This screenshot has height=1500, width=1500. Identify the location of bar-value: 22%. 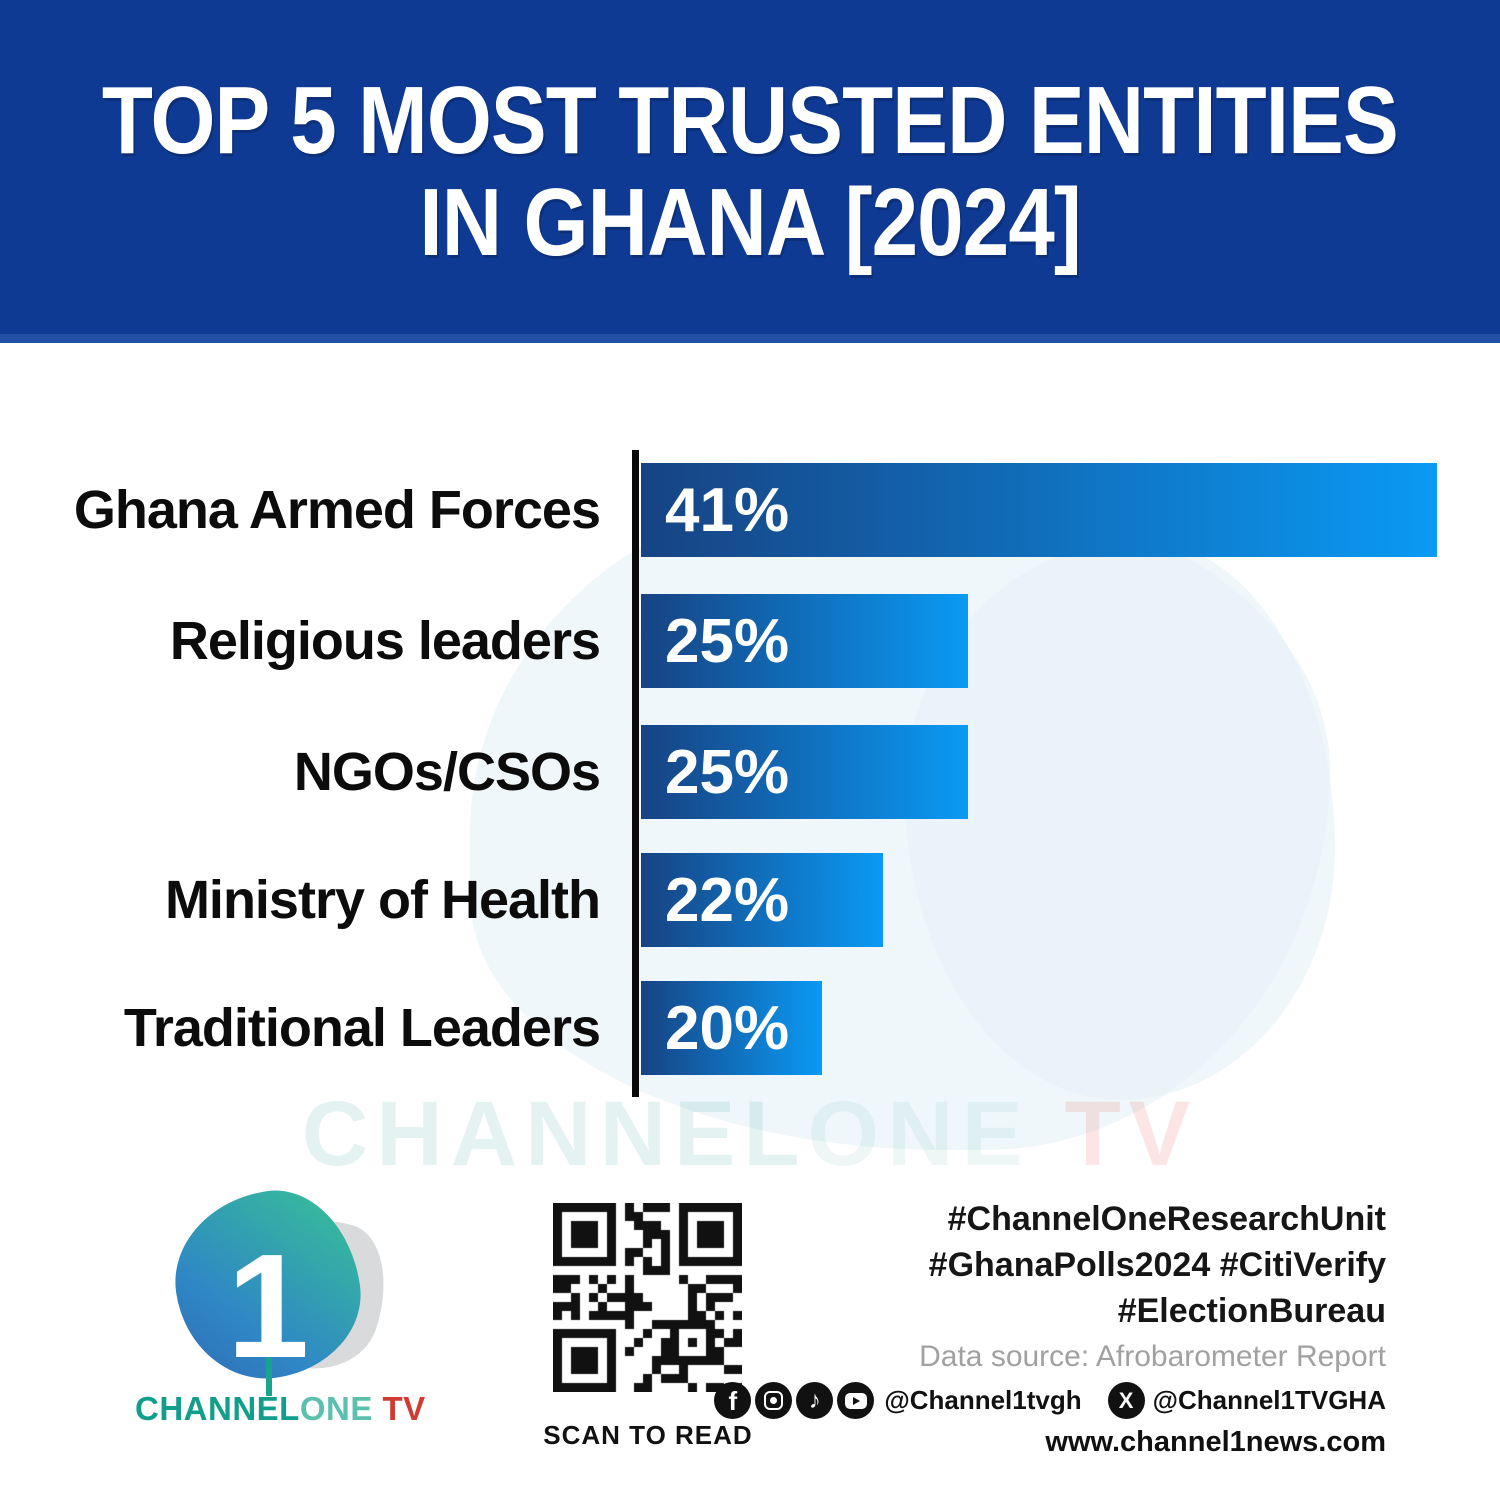
(727, 900).